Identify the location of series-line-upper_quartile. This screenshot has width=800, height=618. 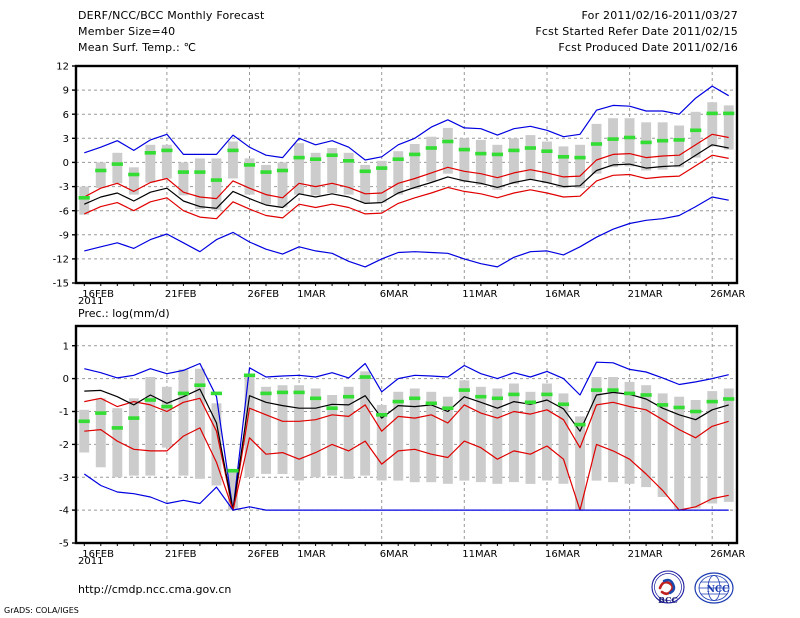
(406, 166).